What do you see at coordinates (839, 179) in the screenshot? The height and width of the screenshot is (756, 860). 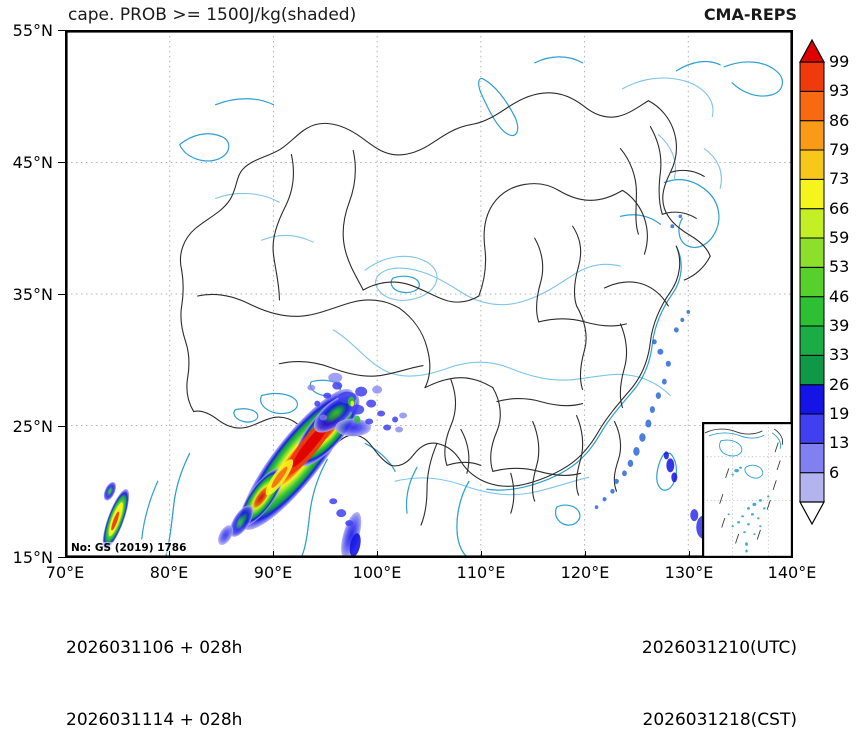 I see `colorbar-tick-label: 73` at bounding box center [839, 179].